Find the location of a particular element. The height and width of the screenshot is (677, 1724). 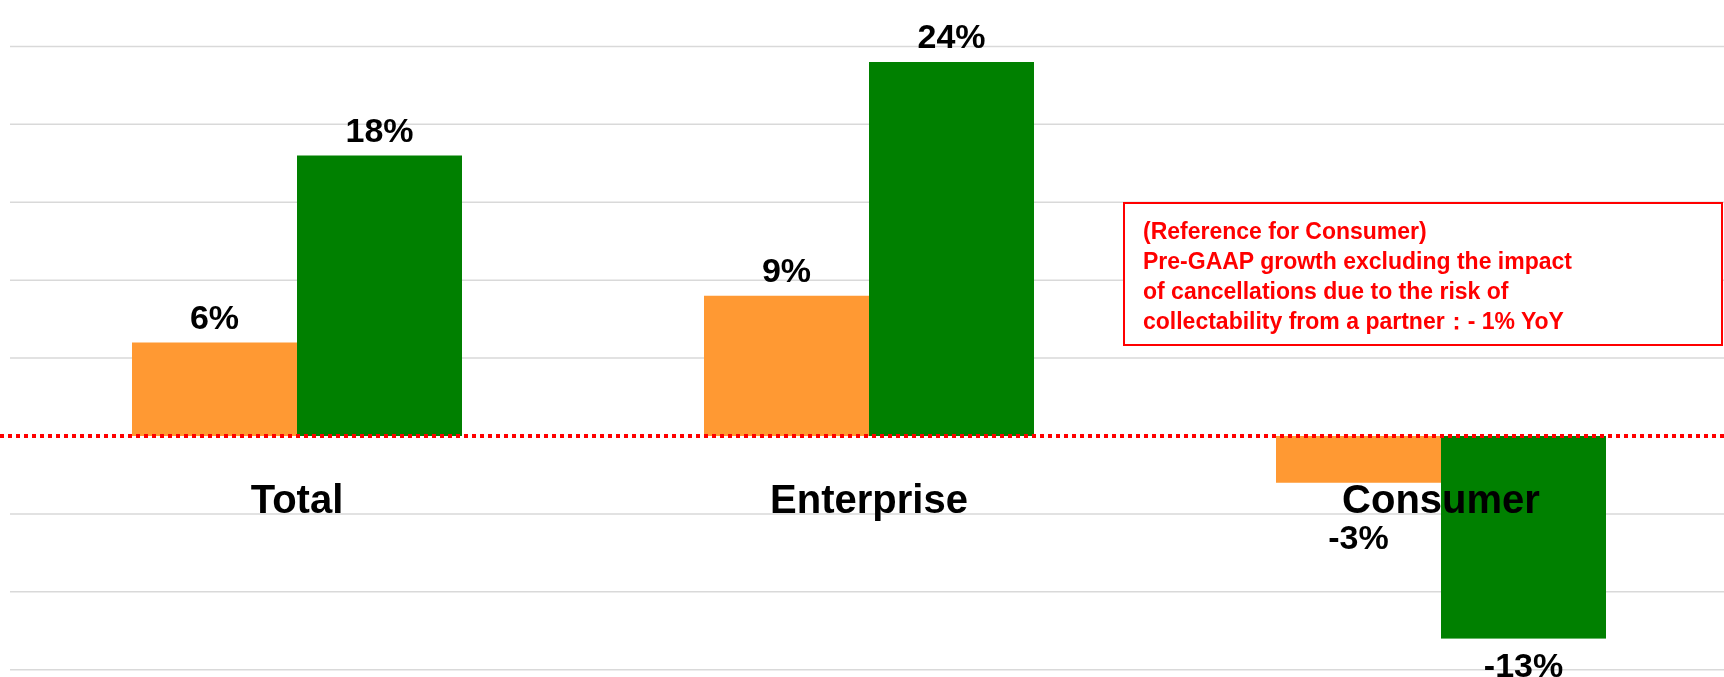

data-label: -3% is located at coordinates (1358, 536).